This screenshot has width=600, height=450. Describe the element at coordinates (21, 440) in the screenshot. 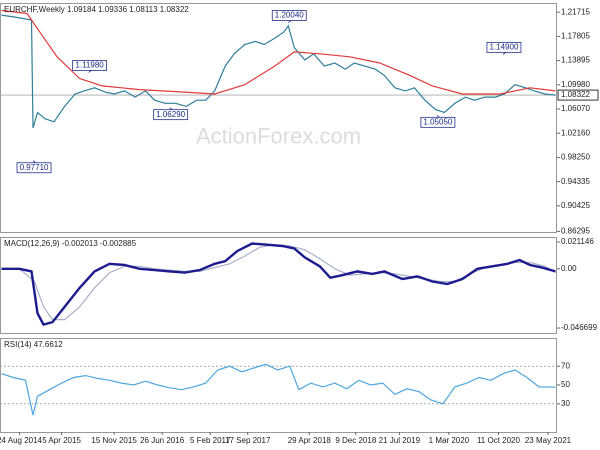

I see `x-tick-label: 24 Aug 2014` at that location.